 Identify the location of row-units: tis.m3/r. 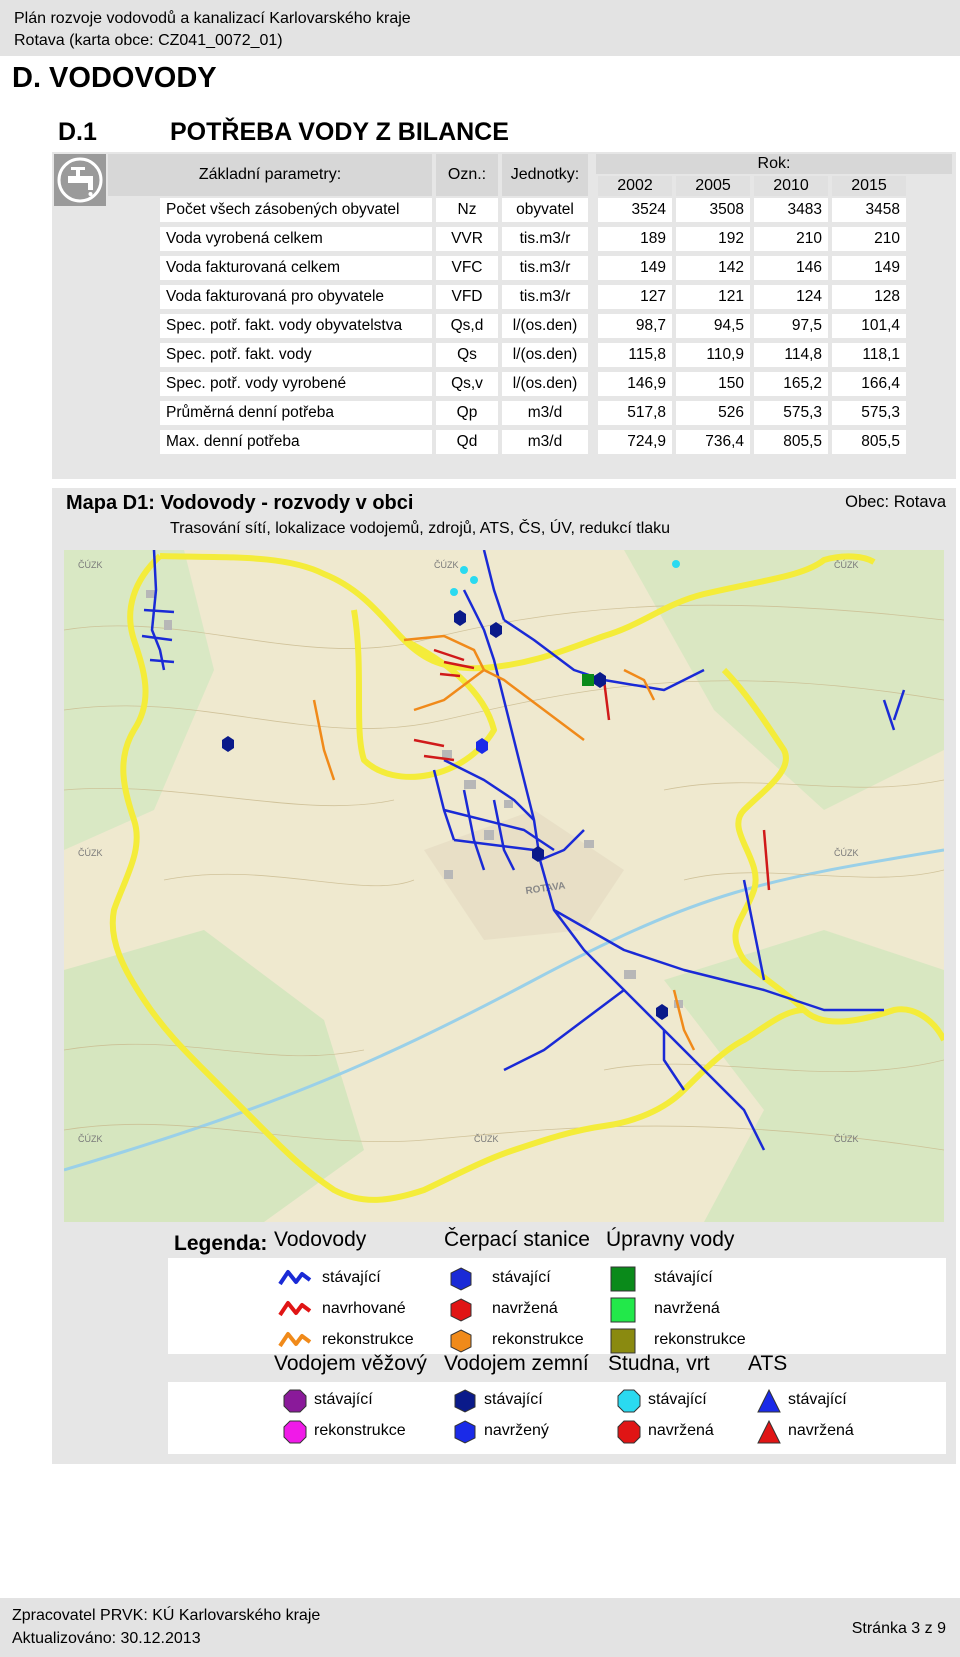
(545, 268).